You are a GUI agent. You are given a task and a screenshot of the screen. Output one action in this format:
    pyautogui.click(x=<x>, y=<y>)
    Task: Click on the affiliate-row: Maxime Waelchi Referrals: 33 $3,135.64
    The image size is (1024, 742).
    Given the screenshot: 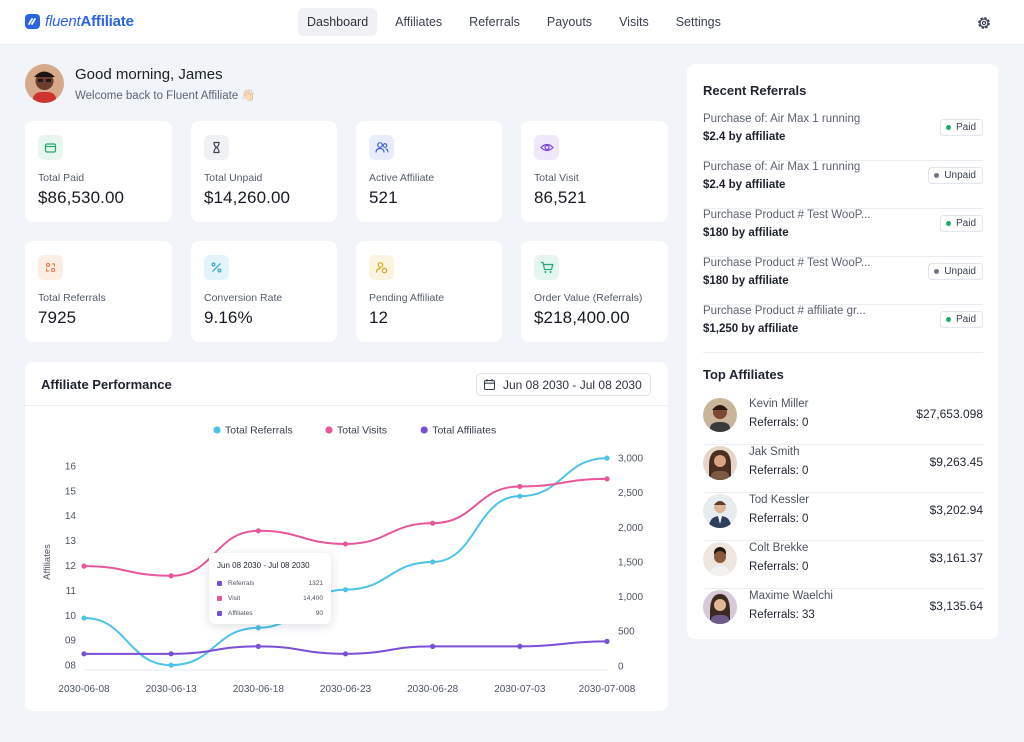 What is the action you would take?
    pyautogui.click(x=843, y=613)
    